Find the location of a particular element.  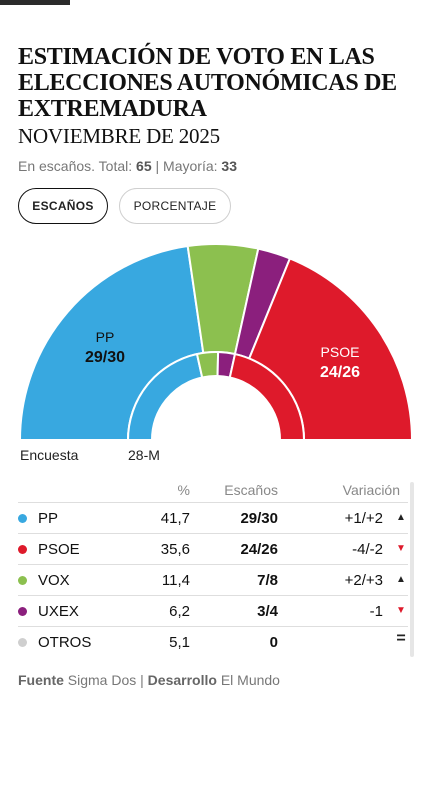

party-name: PSOE is located at coordinates (59, 549).